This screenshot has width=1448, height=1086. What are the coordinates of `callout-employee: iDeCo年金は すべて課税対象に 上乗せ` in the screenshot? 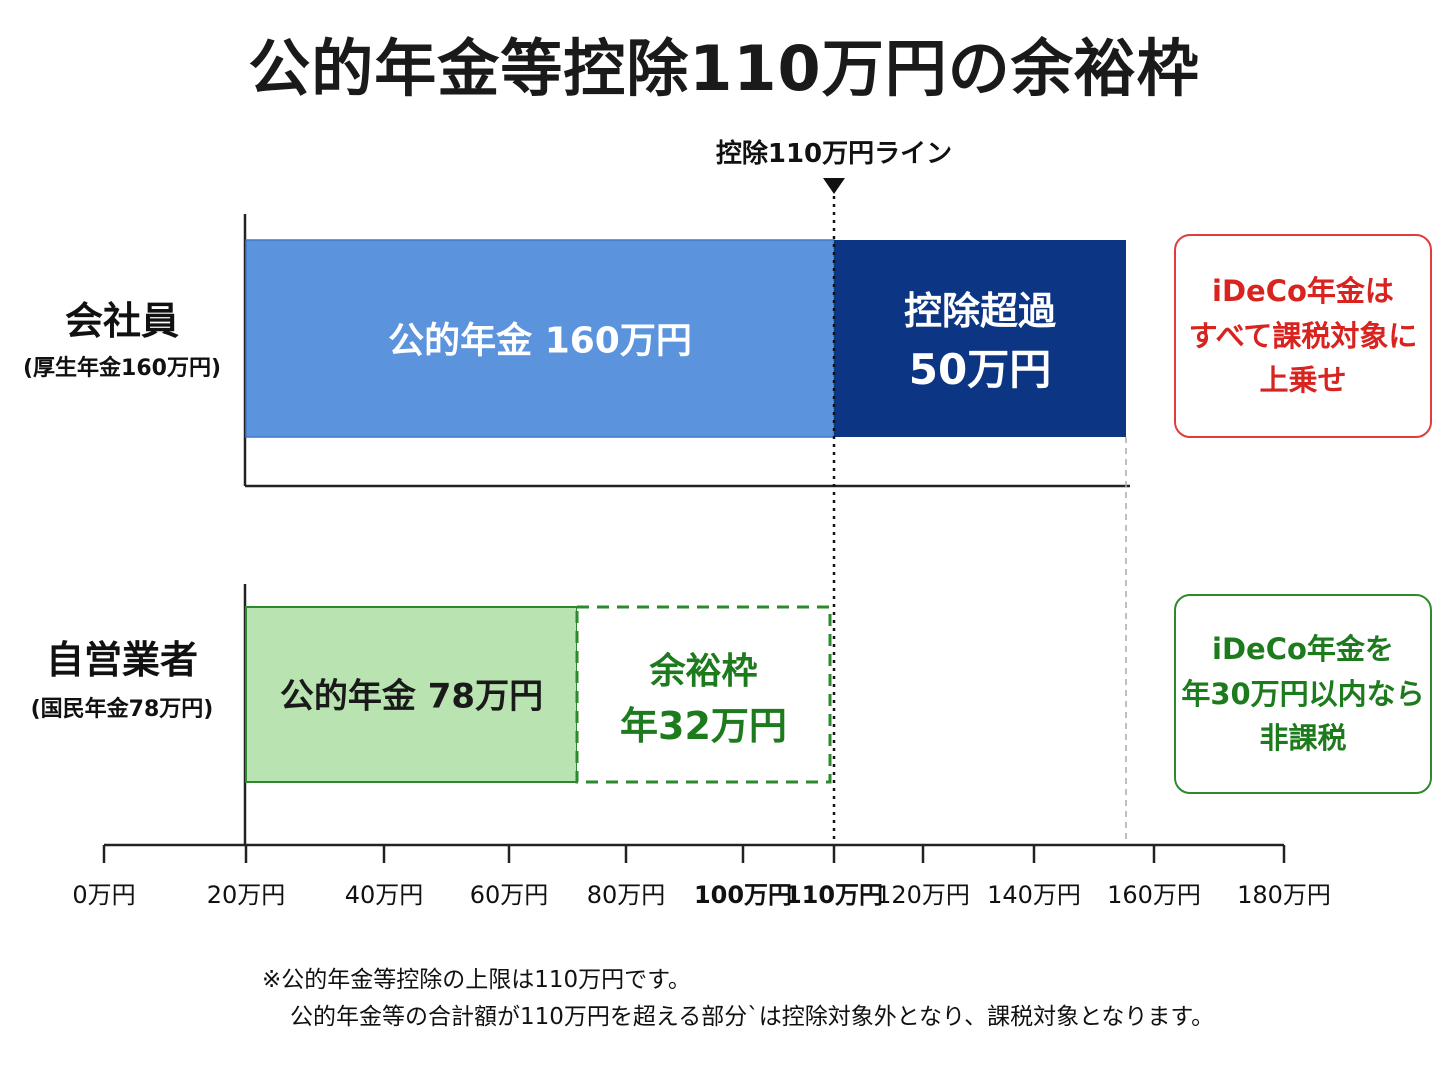 It's located at (1303, 336).